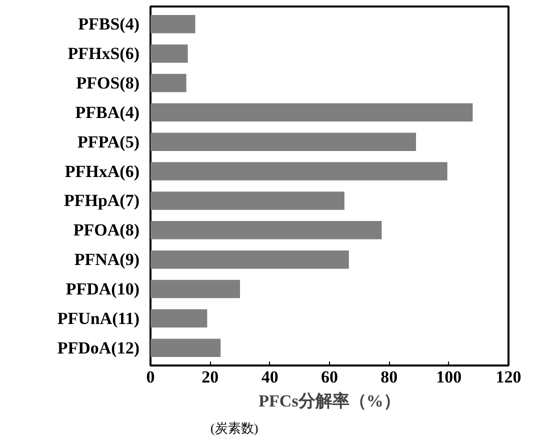 Image resolution: width=538 pixels, height=446 pixels. What do you see at coordinates (109, 142) in the screenshot?
I see `y-tick-label: PFPA(5)` at bounding box center [109, 142].